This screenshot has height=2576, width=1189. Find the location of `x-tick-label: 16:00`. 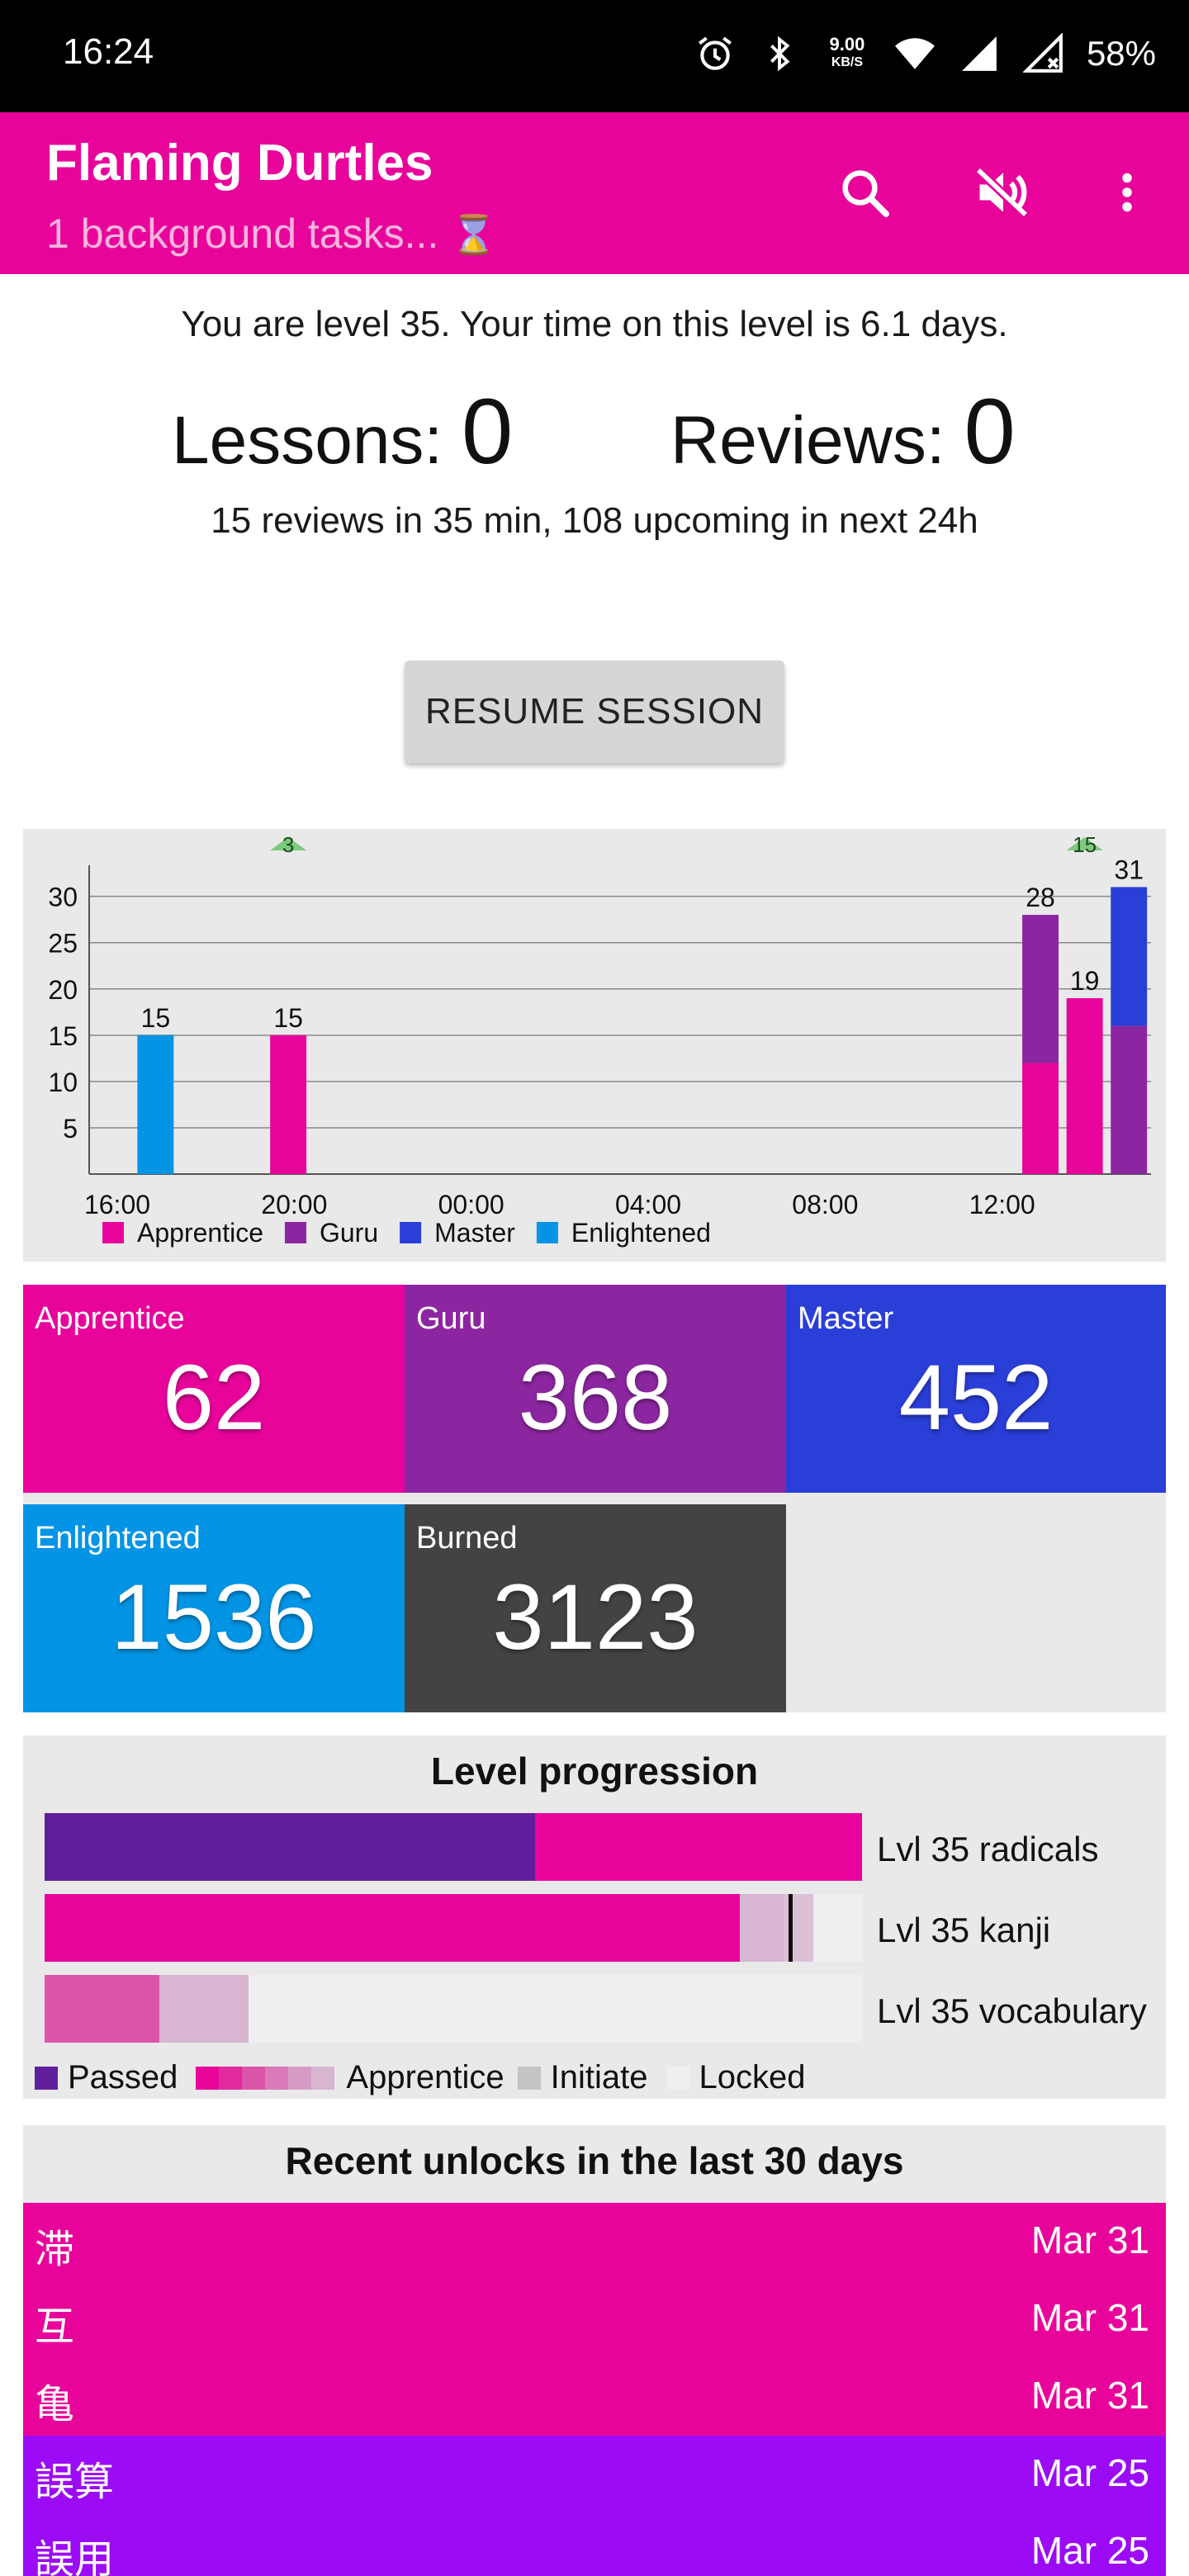

x-tick-label: 16:00 is located at coordinates (117, 1204).